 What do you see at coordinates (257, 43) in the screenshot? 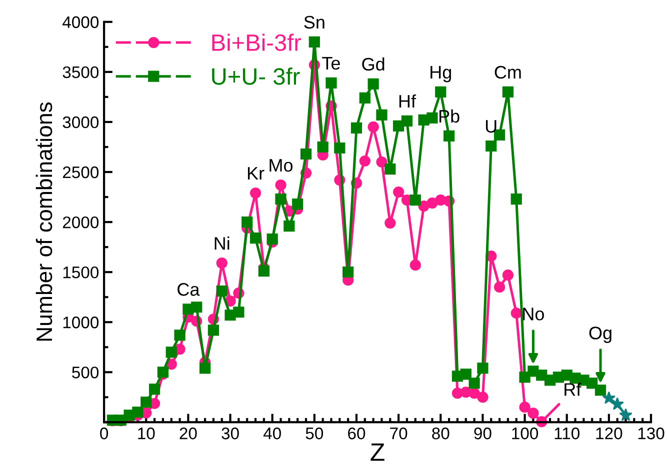
I see `legend-label: Bi+Bi-3fr` at bounding box center [257, 43].